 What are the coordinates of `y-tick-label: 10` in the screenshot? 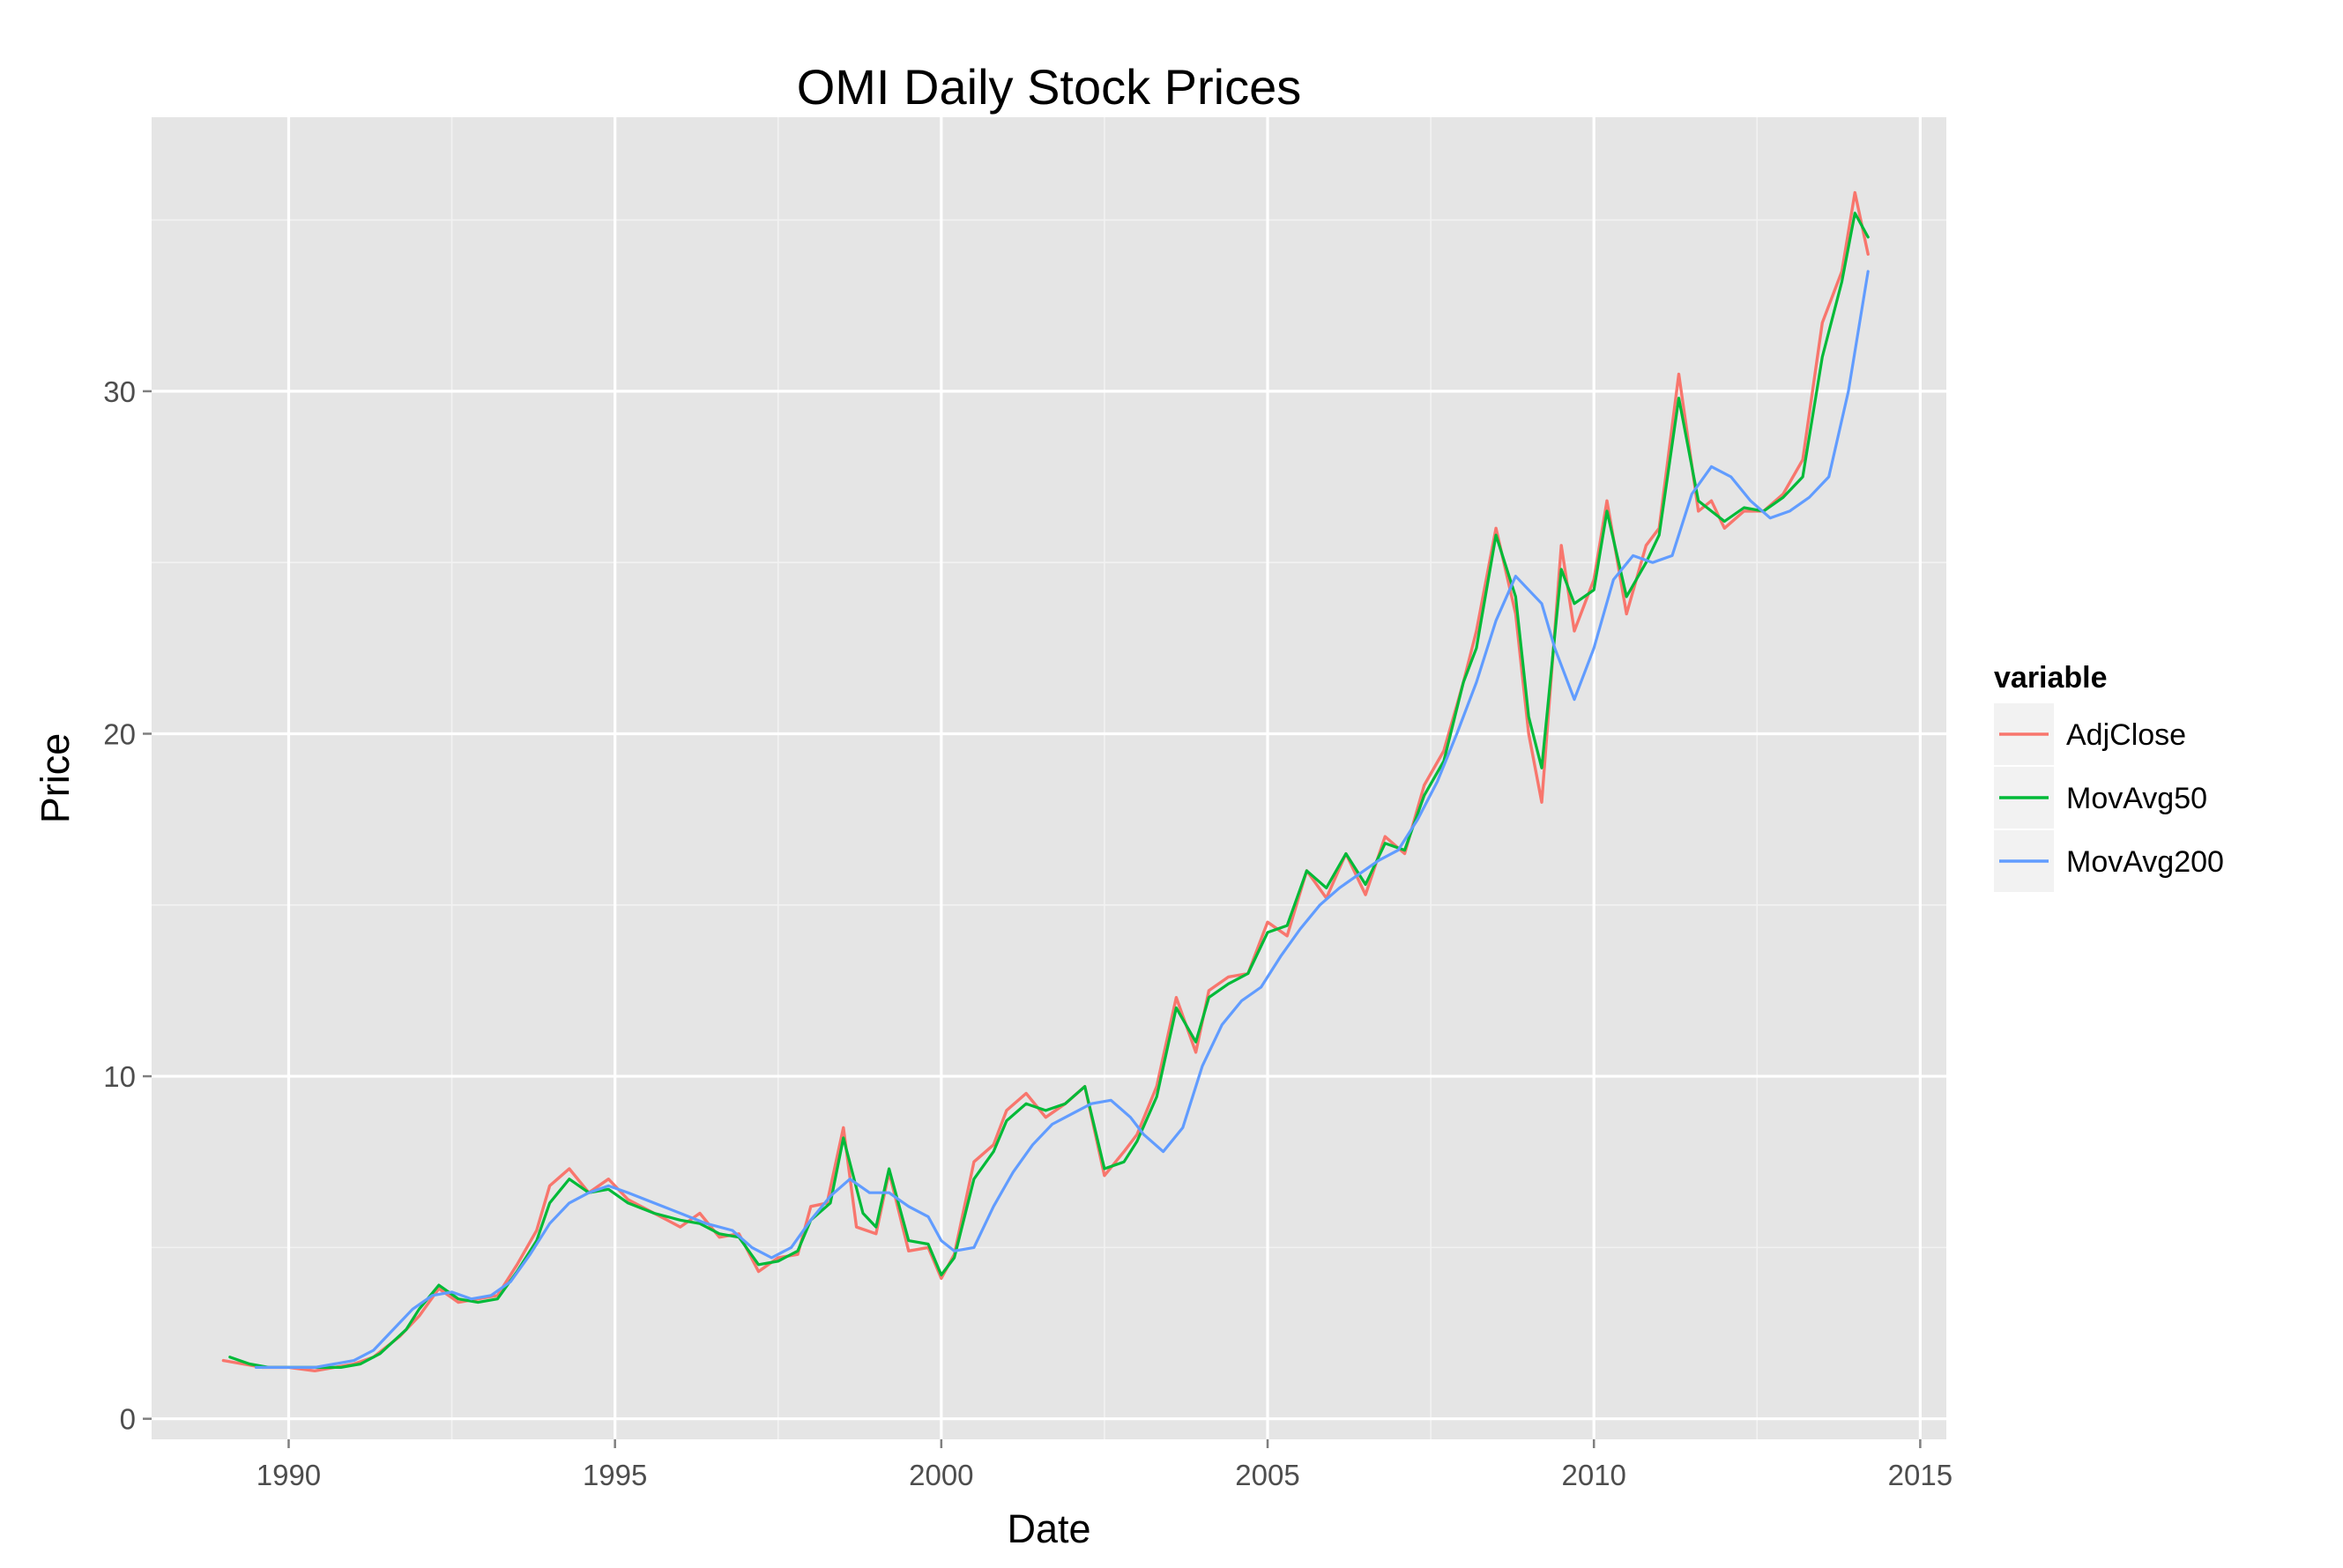 It's located at (119, 1076).